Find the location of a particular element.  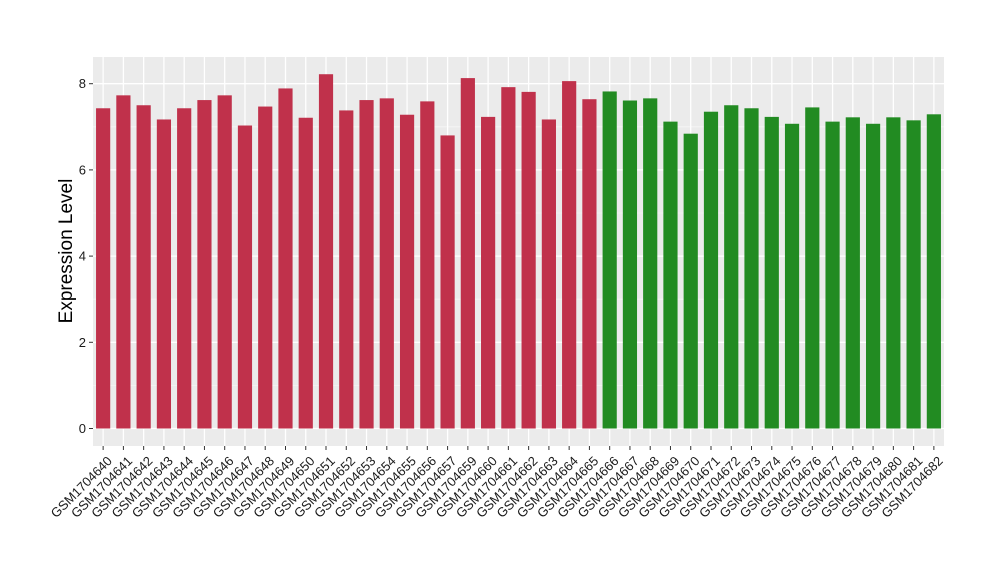

bar-GSM1704640 is located at coordinates (103, 268).